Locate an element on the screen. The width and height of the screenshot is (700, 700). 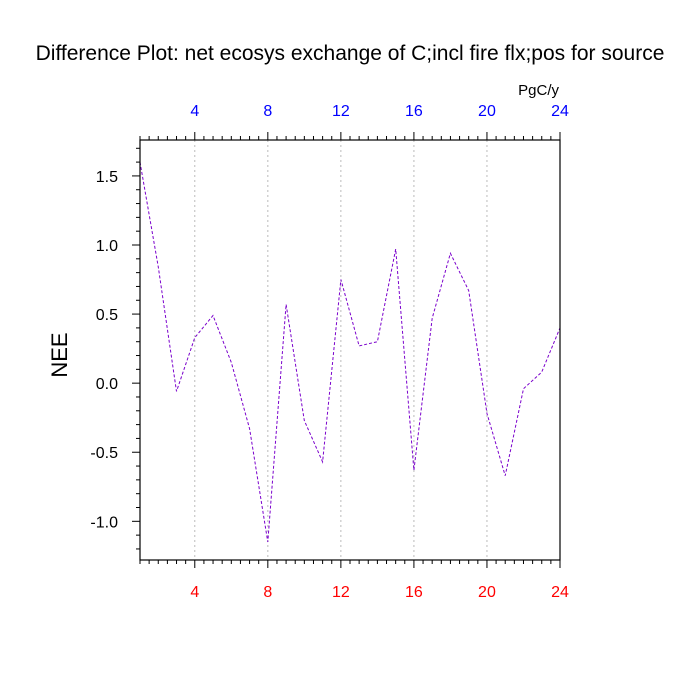
x-tick-label-bottom: 4 is located at coordinates (194, 592).